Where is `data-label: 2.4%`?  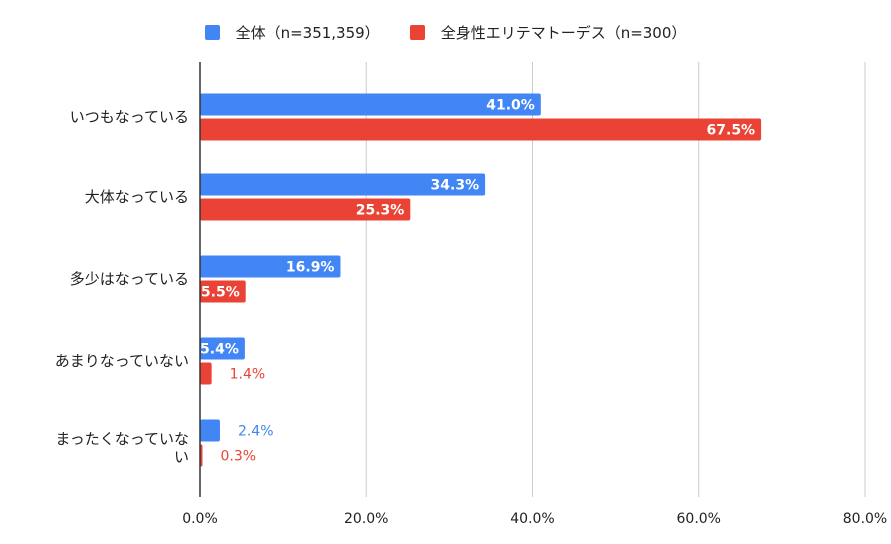 data-label: 2.4% is located at coordinates (256, 432).